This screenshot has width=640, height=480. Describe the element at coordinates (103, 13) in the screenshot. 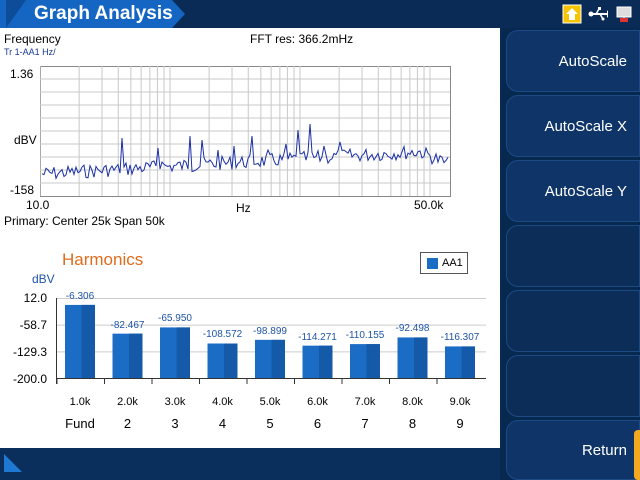

I see `page-title: Graph Analysis` at that location.